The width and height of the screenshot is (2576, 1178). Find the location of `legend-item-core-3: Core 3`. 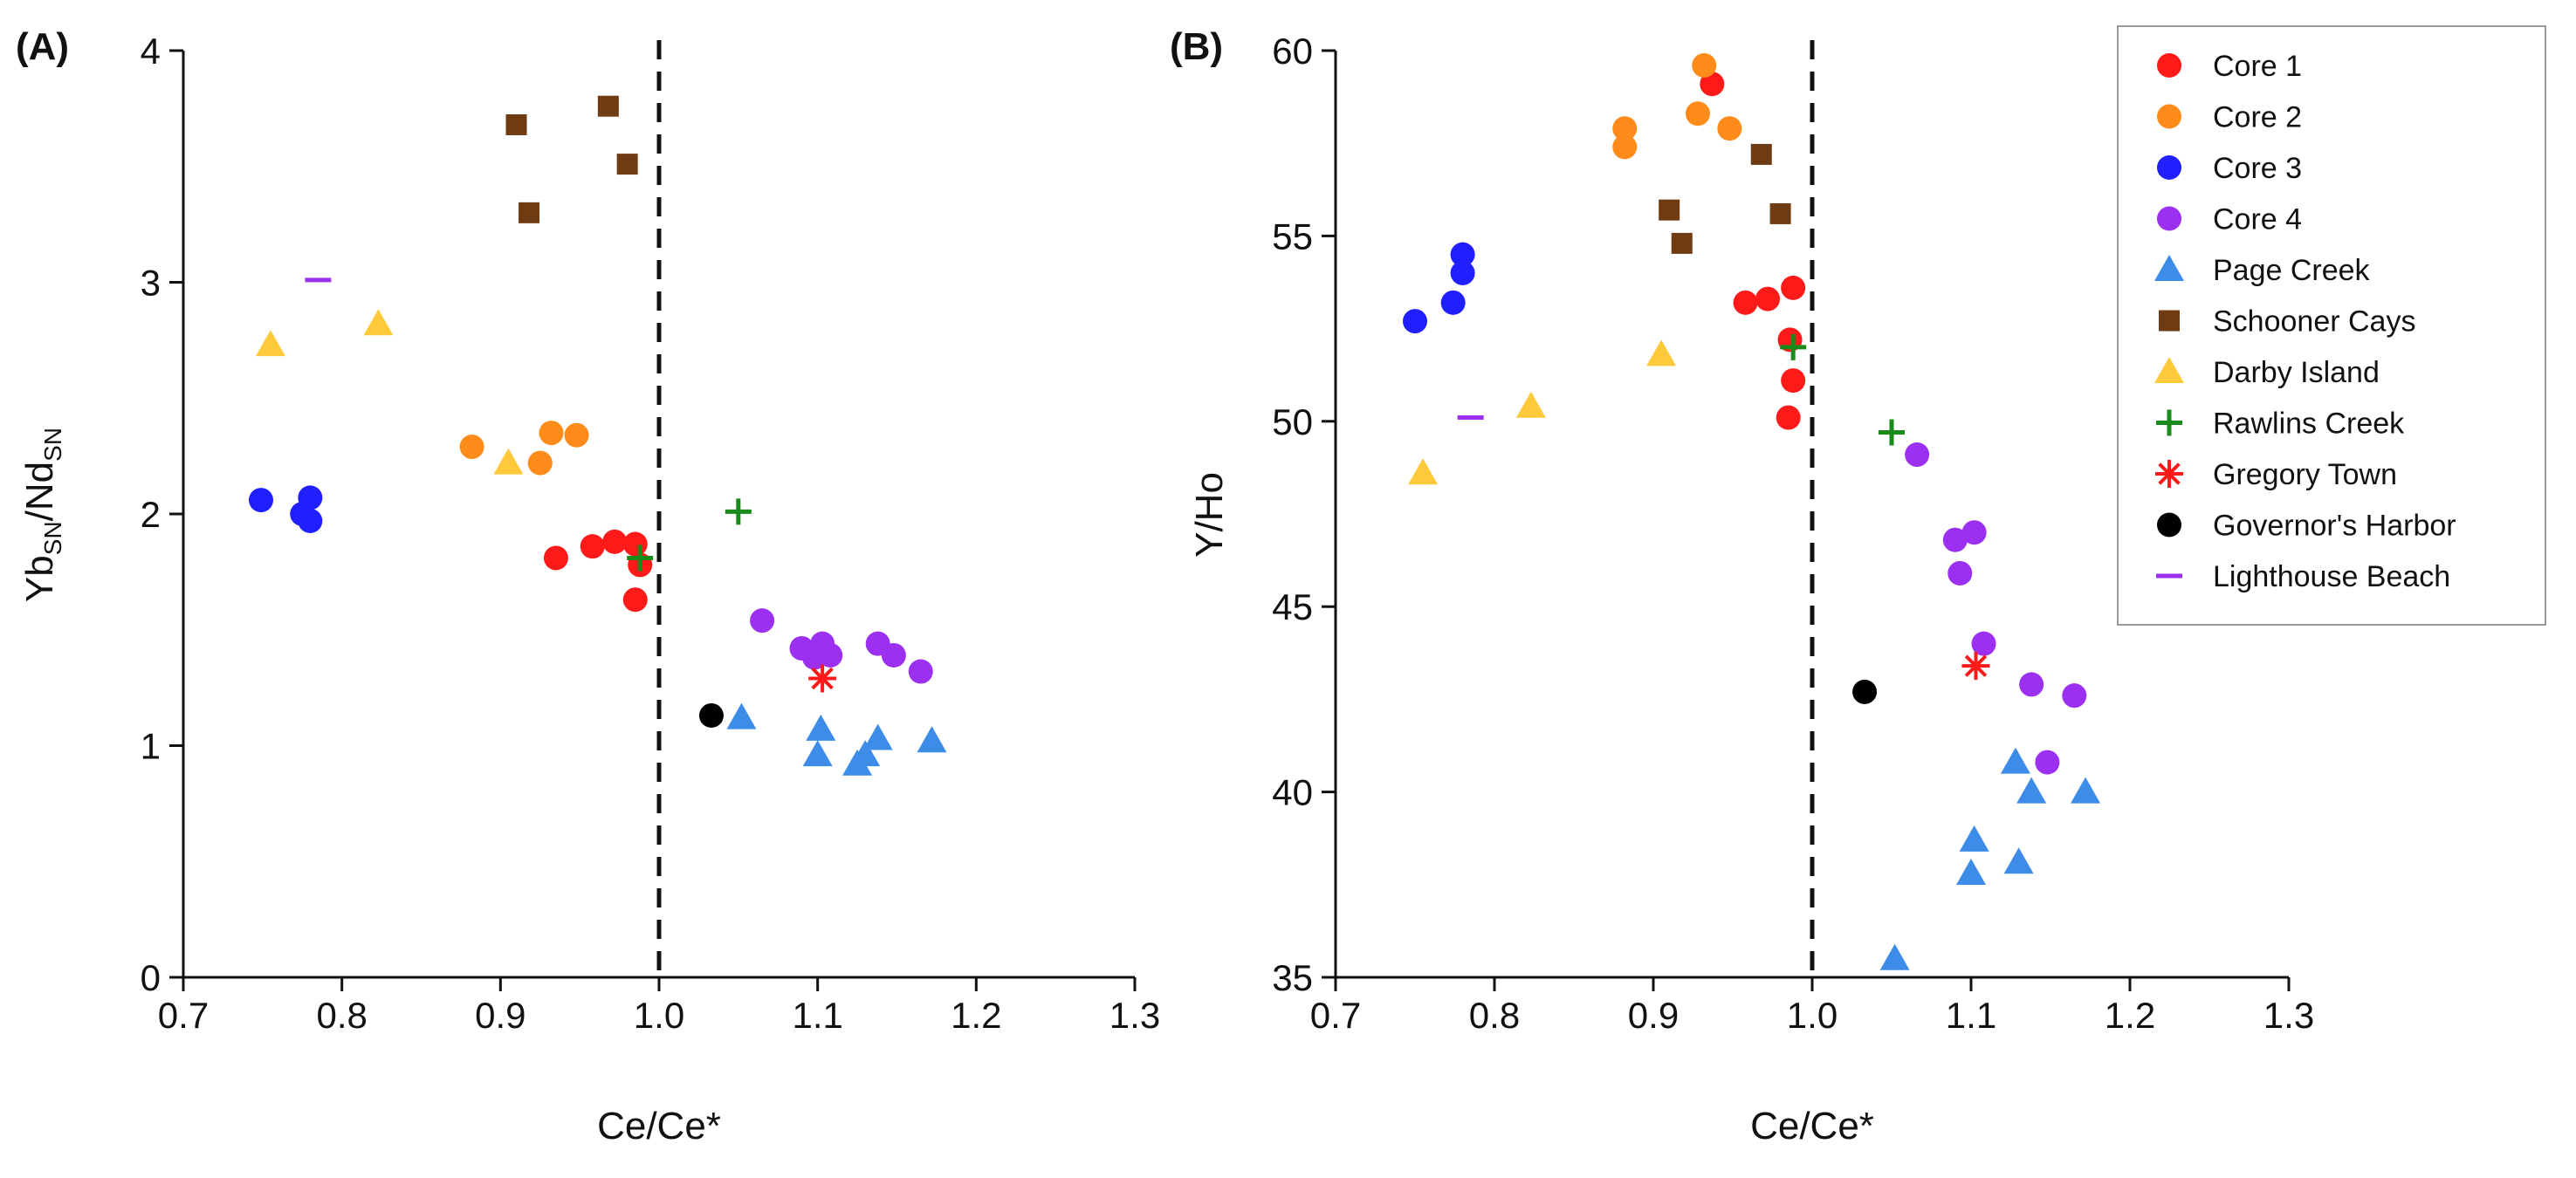

legend-item-core-3: Core 3 is located at coordinates (2229, 168).